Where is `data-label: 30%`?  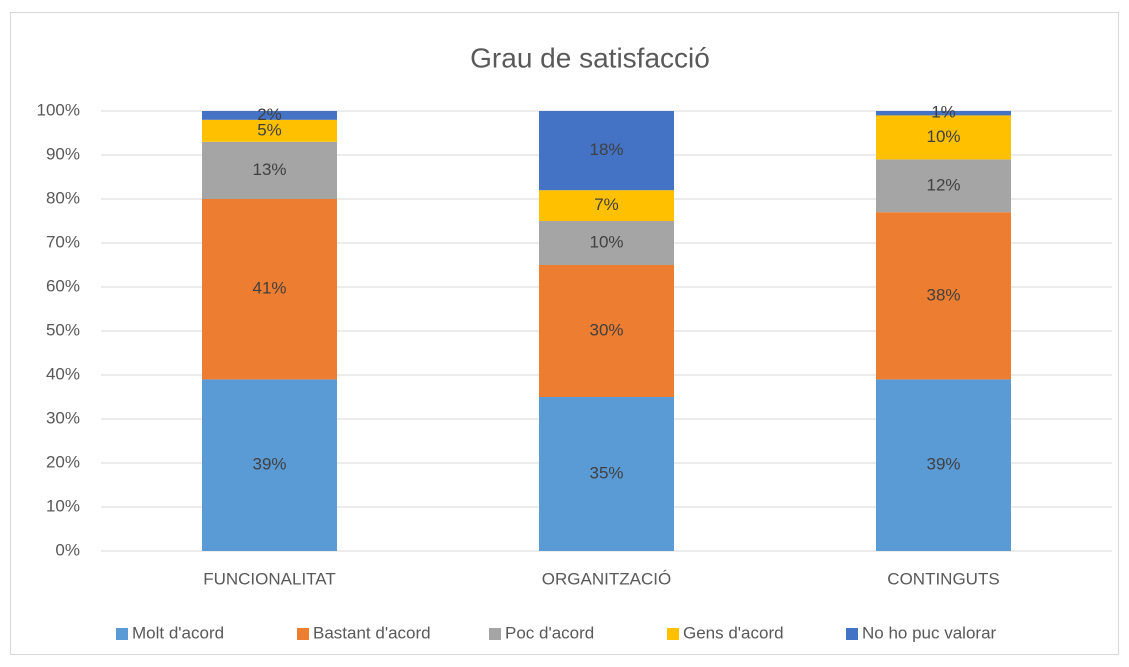 data-label: 30% is located at coordinates (606, 329).